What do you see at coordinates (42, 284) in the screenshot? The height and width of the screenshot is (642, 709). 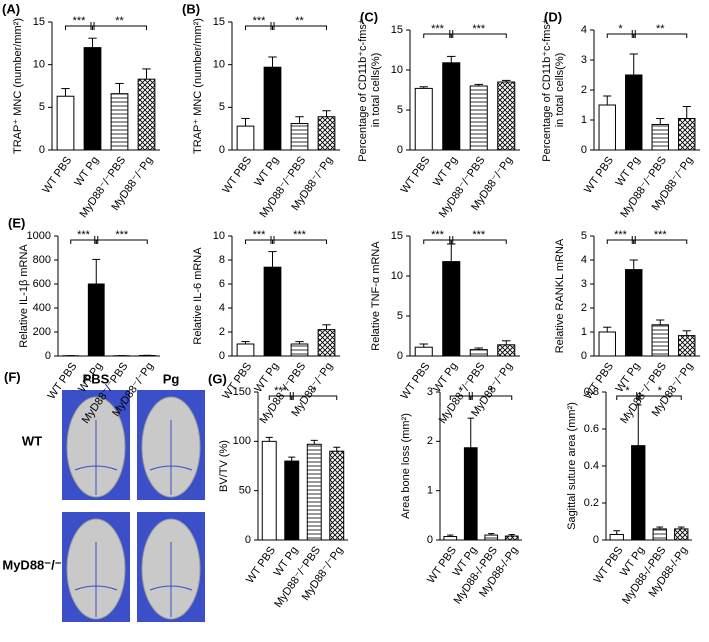 I see `y-tick-label: 600` at bounding box center [42, 284].